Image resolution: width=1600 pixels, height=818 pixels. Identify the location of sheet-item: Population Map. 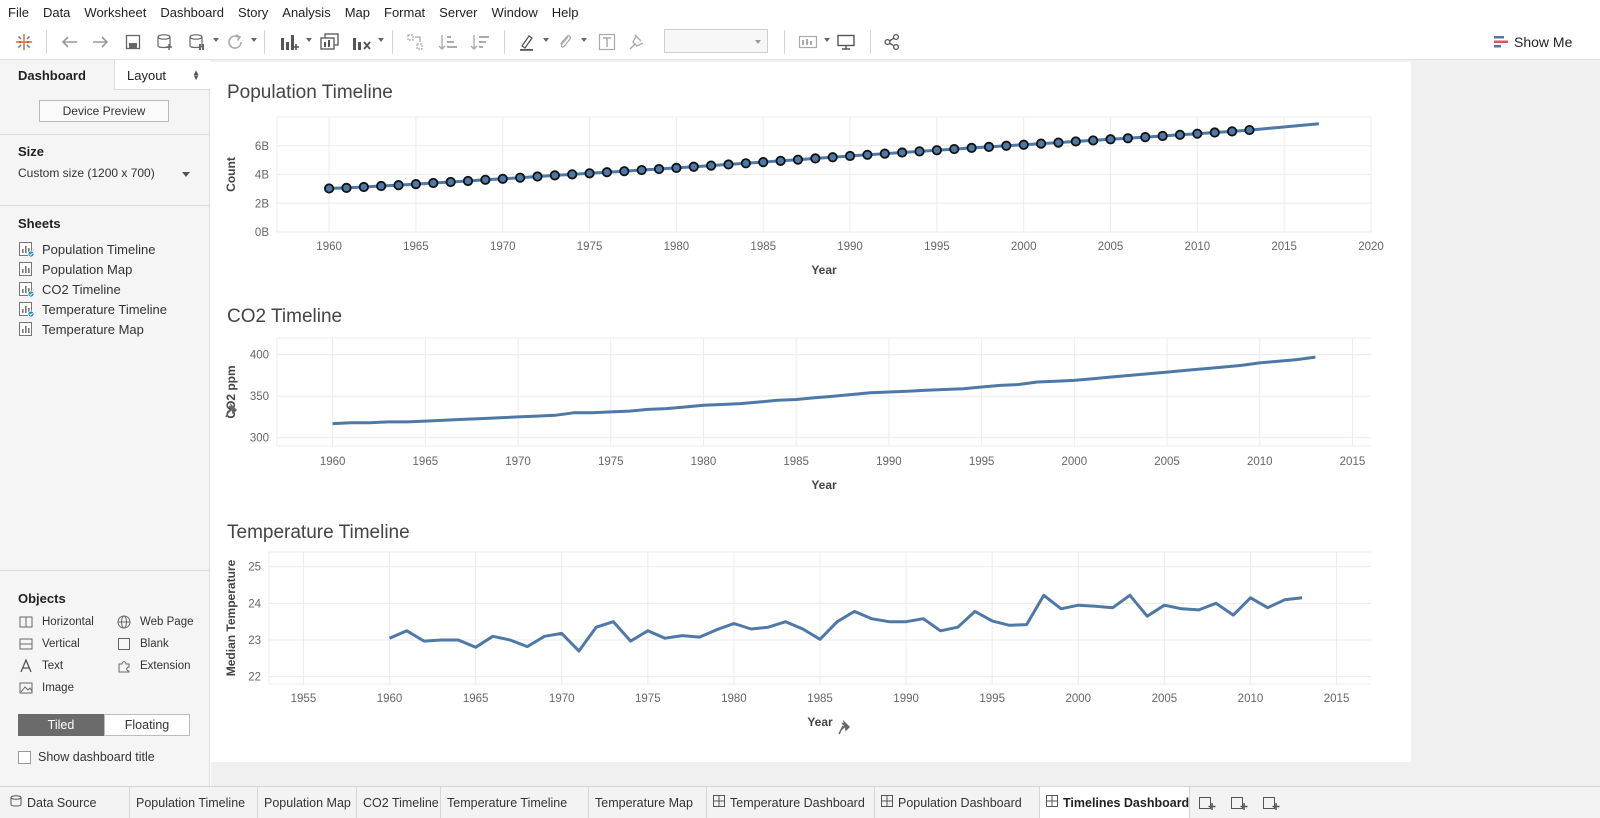
(75, 269).